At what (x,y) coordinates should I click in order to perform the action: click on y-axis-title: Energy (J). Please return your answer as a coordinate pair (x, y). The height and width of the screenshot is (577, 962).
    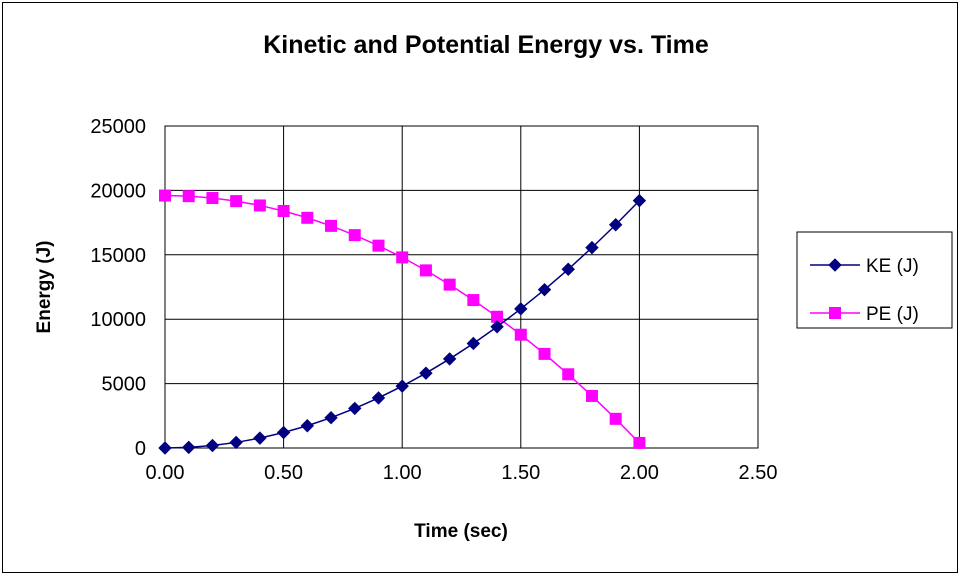
    Looking at the image, I should click on (44, 287).